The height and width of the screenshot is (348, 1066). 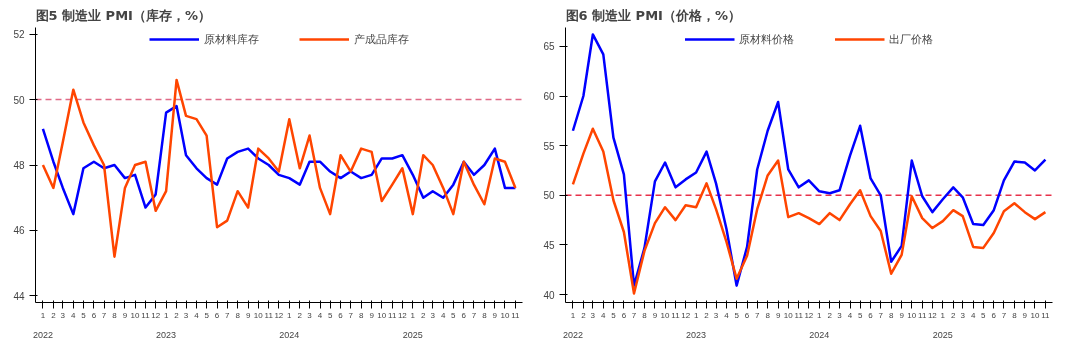 I want to click on y-tick-label: 44, so click(x=19, y=296).